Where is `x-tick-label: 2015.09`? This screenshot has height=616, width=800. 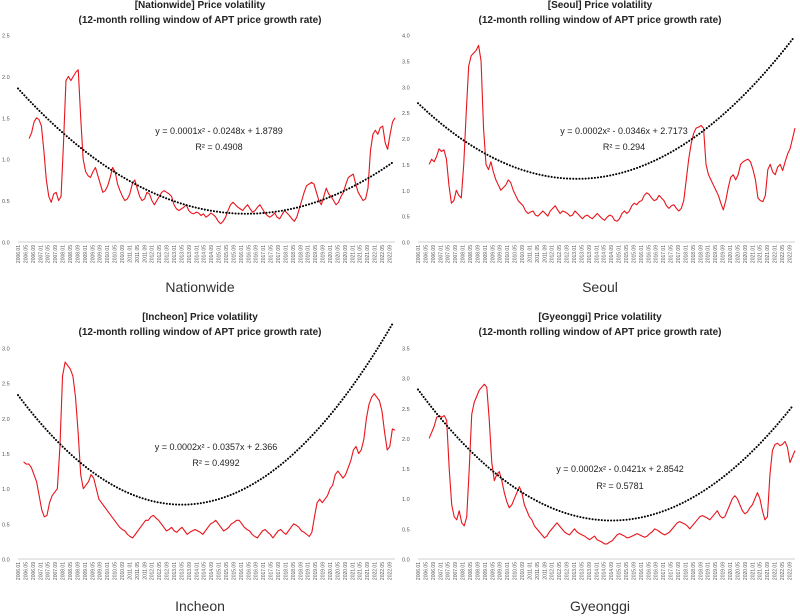 x-tick-label: 2015.09 is located at coordinates (634, 254).